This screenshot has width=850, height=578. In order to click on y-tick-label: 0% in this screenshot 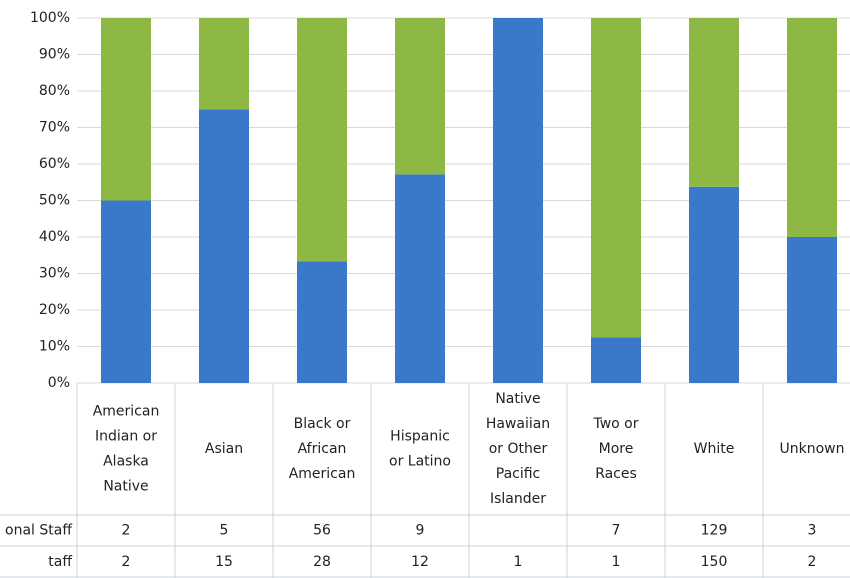, I will do `click(59, 383)`.